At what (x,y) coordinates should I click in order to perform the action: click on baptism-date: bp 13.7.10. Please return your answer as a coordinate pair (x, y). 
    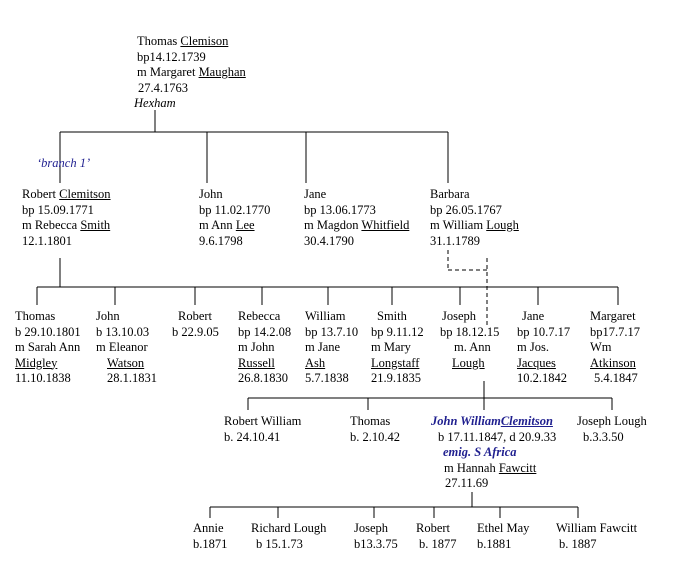
    Looking at the image, I should click on (332, 331).